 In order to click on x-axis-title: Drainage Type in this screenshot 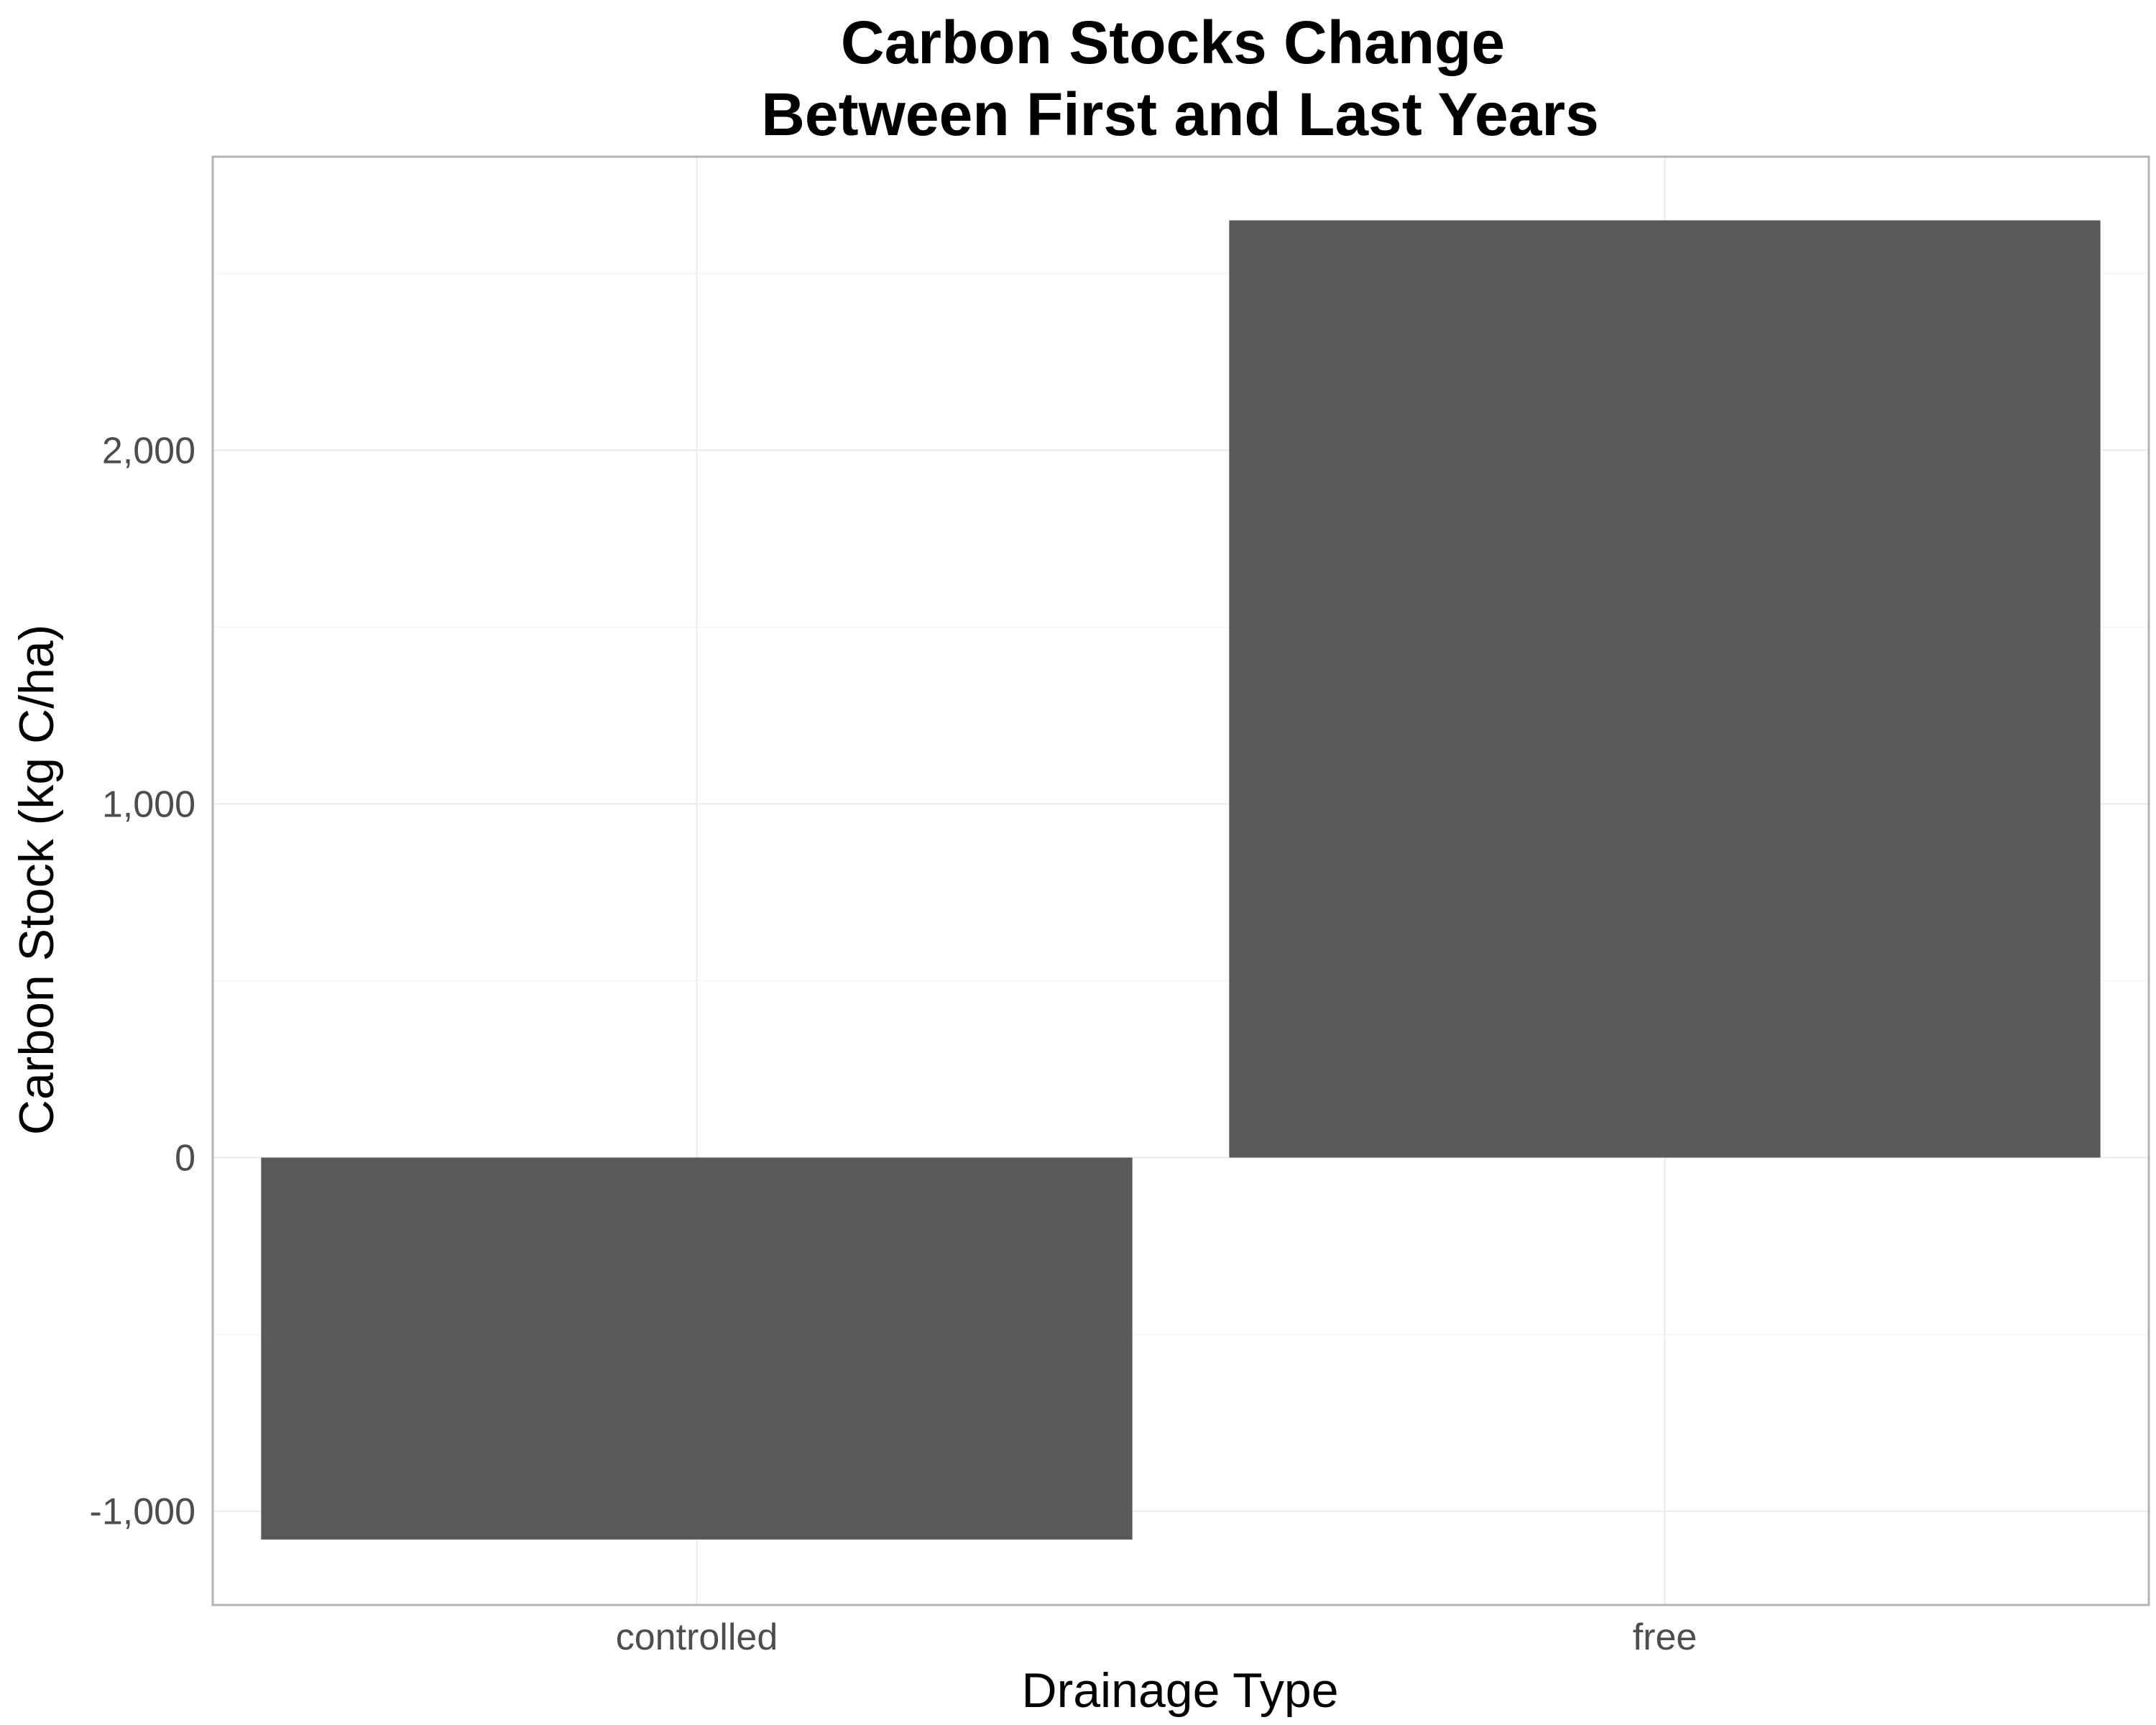, I will do `click(1179, 1690)`.